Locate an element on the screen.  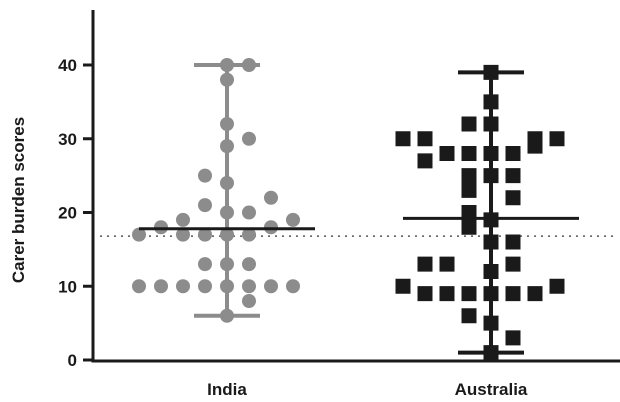
y-tick-label: 0 is located at coordinates (72, 360).